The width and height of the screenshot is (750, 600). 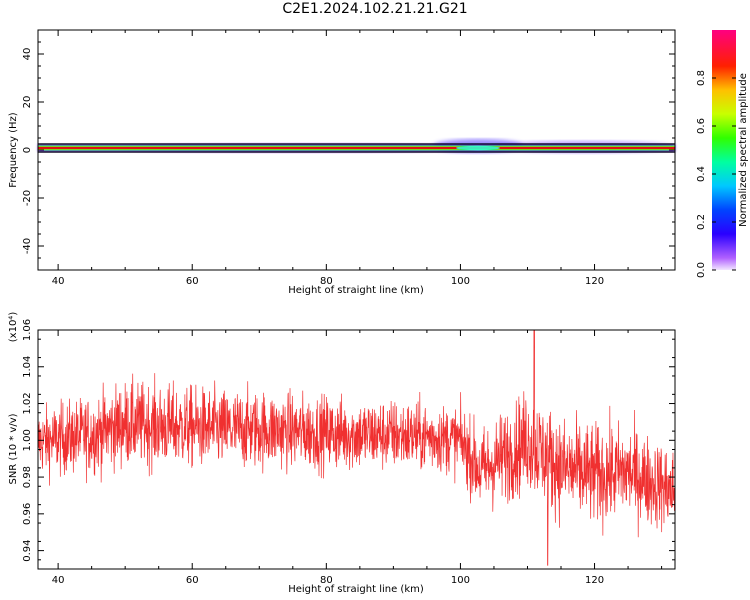 What do you see at coordinates (375, 9) in the screenshot?
I see `chart-title: C2E1.2024.102.21.21.G21` at bounding box center [375, 9].